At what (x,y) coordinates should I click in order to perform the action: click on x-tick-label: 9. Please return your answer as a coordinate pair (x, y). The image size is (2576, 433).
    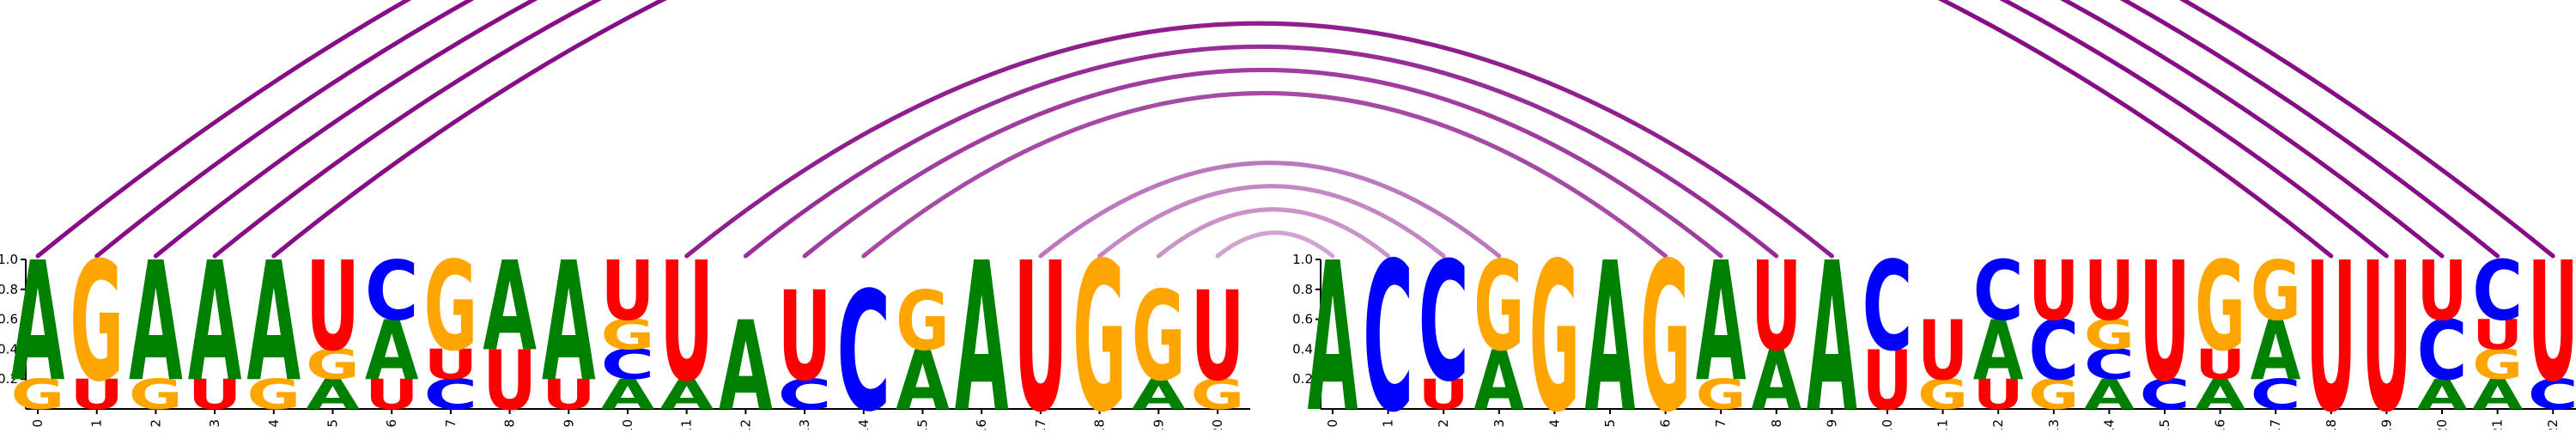
    Looking at the image, I should click on (1831, 423).